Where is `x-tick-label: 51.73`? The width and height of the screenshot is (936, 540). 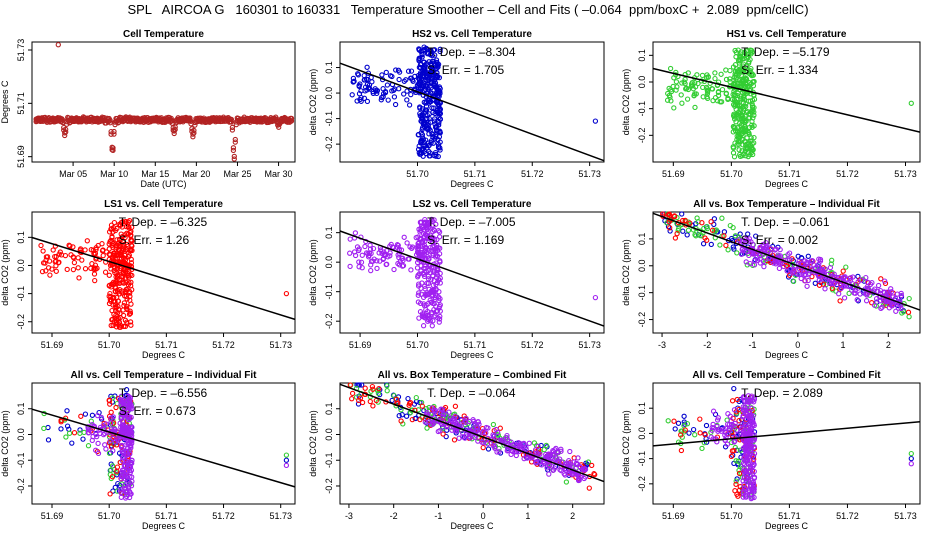 x-tick-label: 51.73 is located at coordinates (905, 174).